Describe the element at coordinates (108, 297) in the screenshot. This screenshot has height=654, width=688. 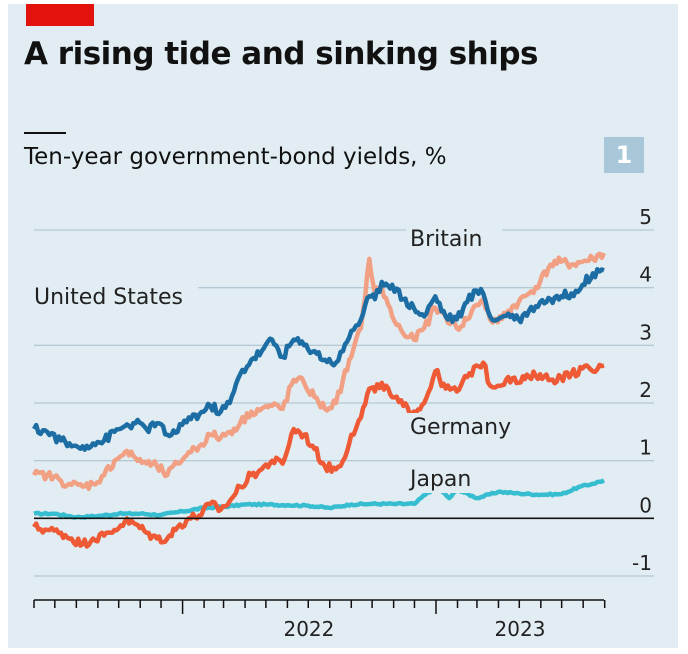
I see `series-label-united-states: United States` at that location.